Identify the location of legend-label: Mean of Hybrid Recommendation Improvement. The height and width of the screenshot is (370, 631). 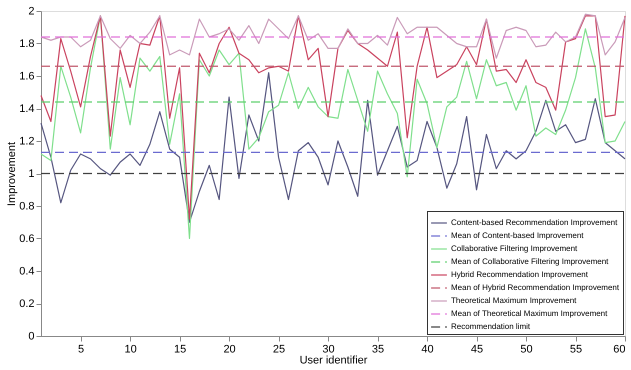
(535, 287).